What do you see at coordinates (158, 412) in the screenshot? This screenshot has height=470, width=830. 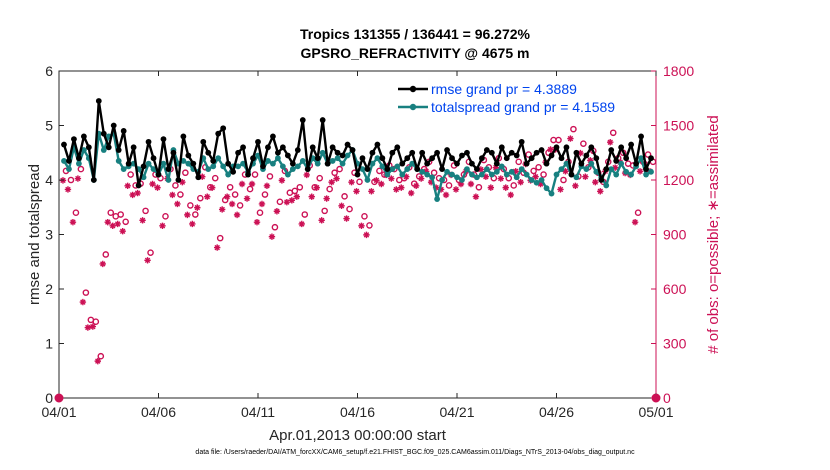 I see `x-tick-label: 04/06` at bounding box center [158, 412].